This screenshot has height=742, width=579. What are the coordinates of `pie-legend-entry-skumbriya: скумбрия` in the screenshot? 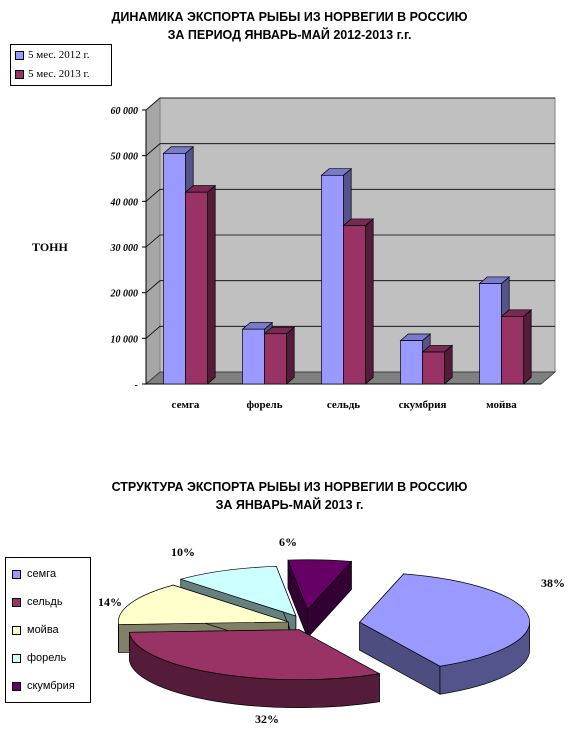 It's located at (43, 686).